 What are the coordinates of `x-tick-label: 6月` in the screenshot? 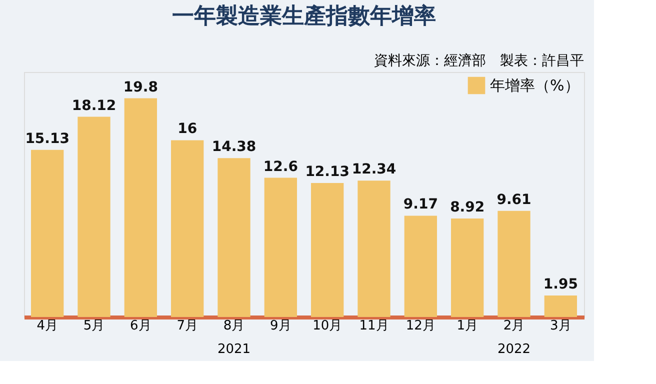 It's located at (141, 326).